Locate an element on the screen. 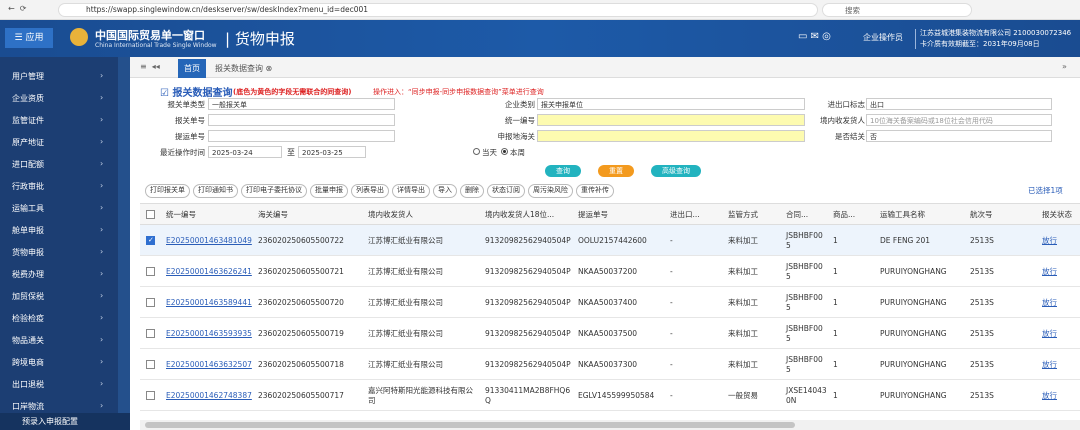  cell-link: E20250001463593935 is located at coordinates (209, 333).